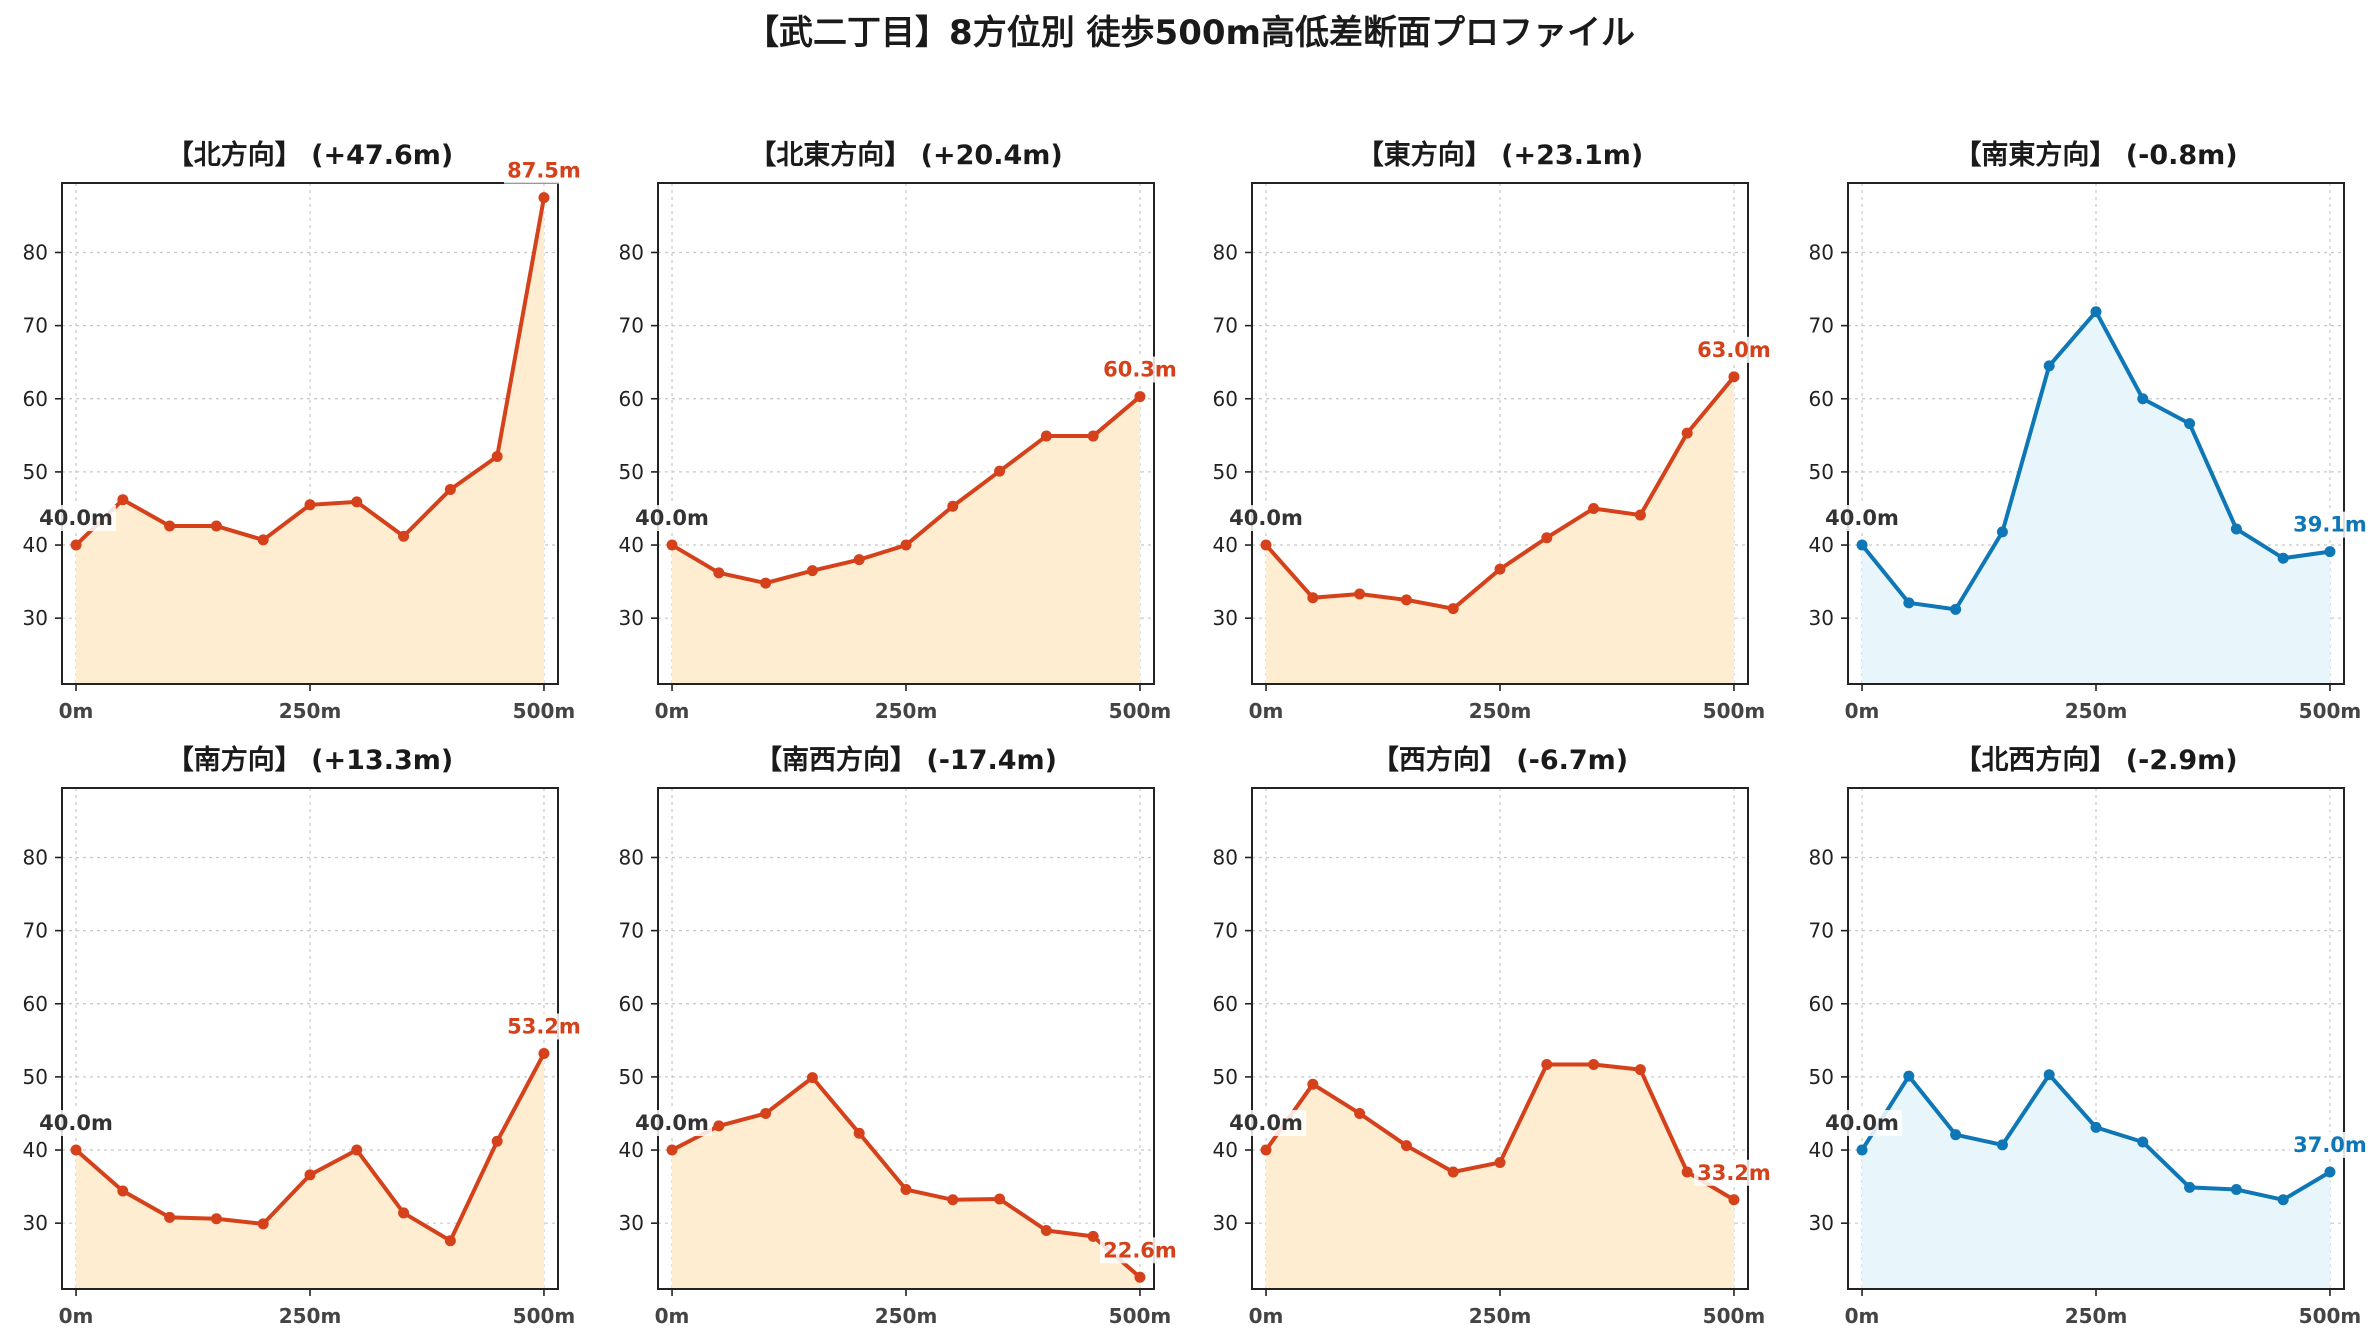 The height and width of the screenshot is (1344, 2380). Describe the element at coordinates (544, 171) in the screenshot. I see `end-label: 87.5m` at that location.